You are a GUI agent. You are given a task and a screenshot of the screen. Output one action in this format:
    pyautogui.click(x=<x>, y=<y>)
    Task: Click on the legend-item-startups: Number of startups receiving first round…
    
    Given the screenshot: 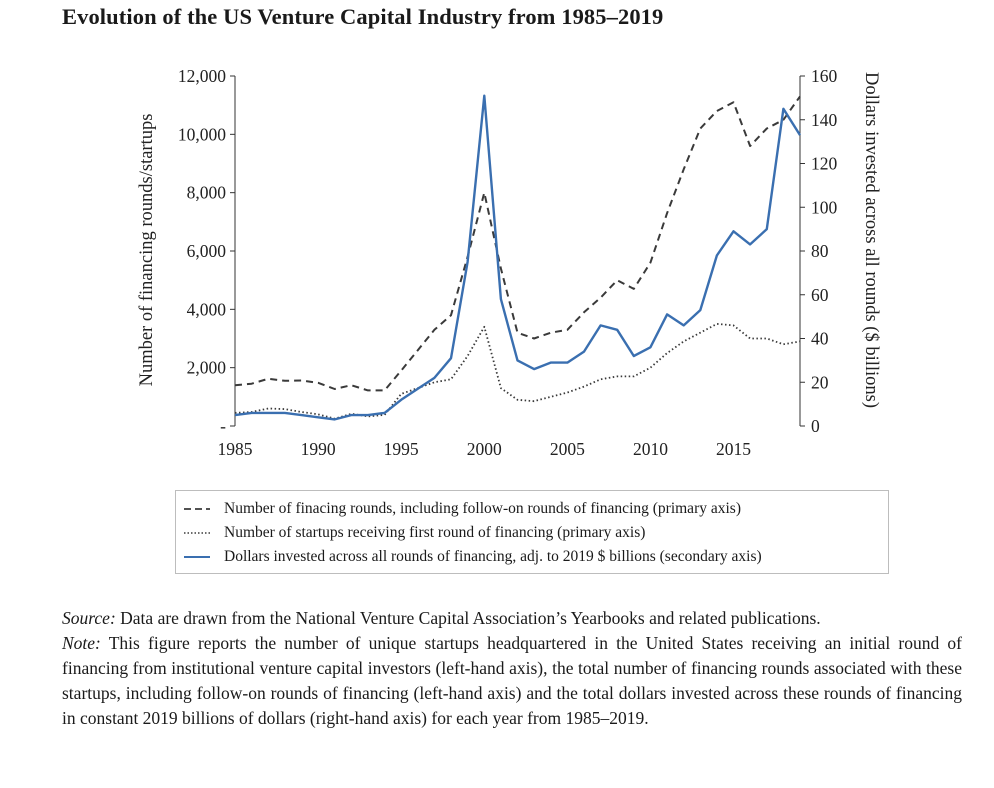 What is the action you would take?
    pyautogui.click(x=536, y=533)
    